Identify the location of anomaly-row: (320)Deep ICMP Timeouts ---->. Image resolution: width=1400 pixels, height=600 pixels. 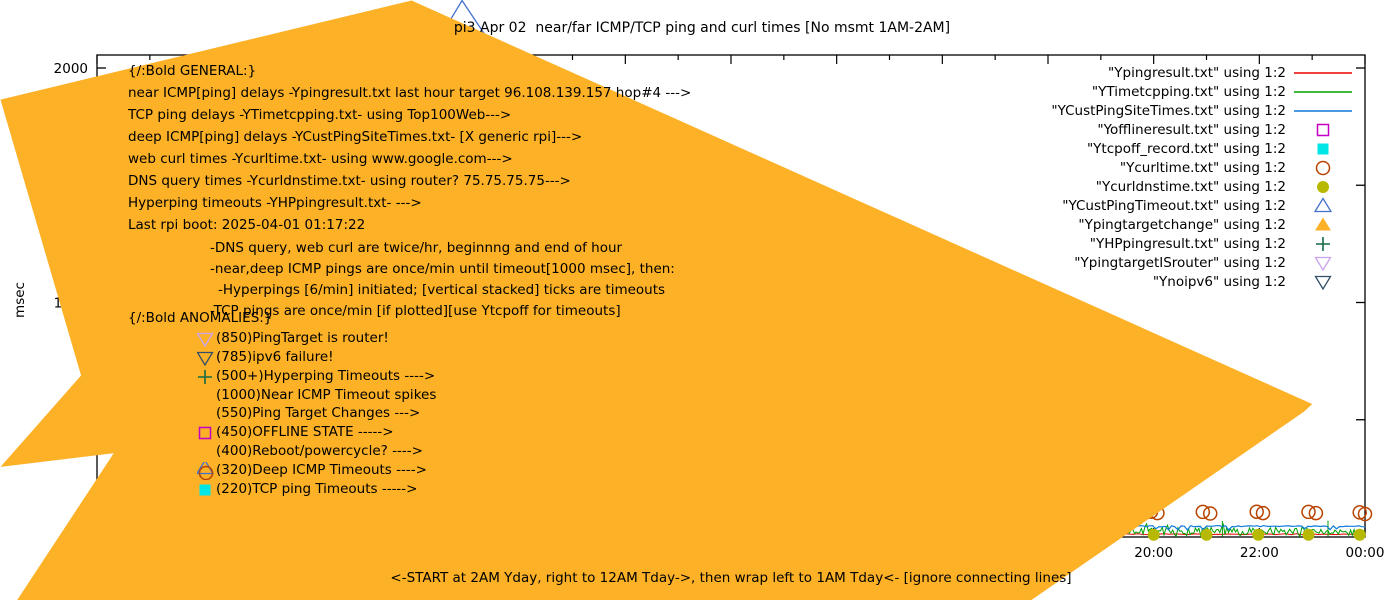
(312, 470).